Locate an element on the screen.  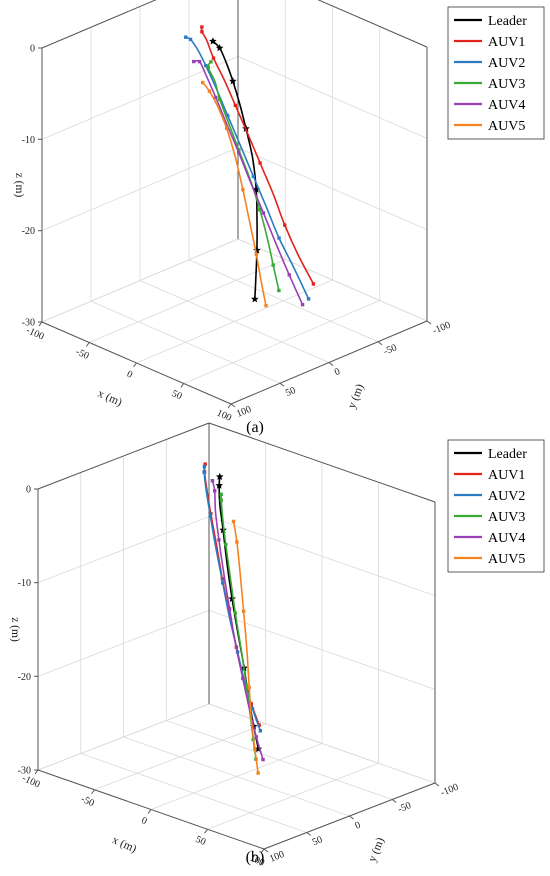
series-line-auv1 is located at coordinates (257, 155).